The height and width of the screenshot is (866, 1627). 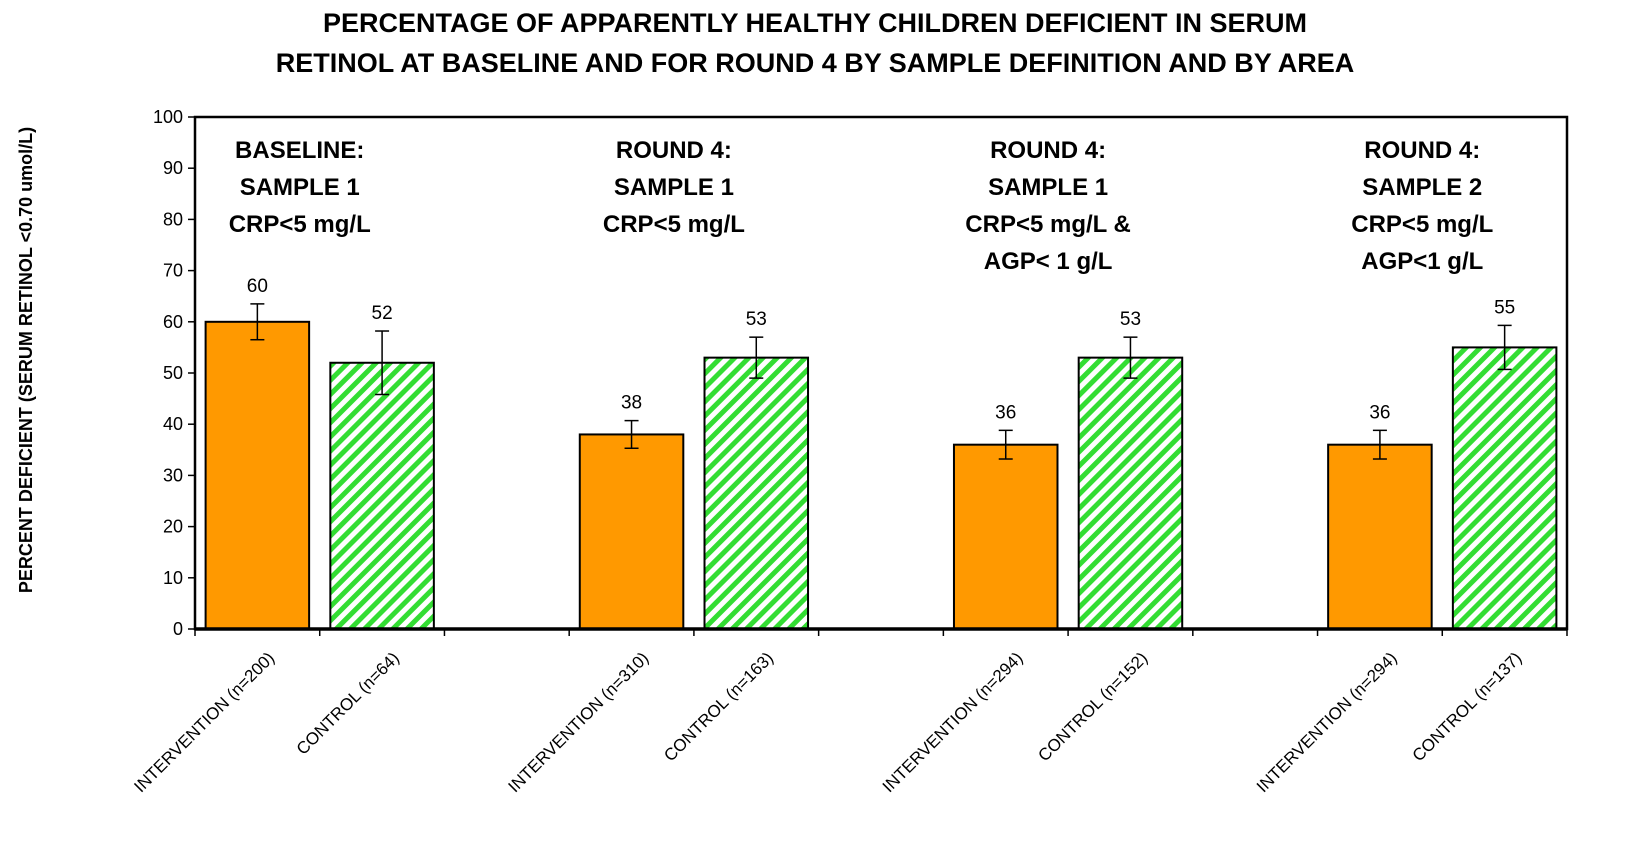 I want to click on group-annotation: SAMPLE 2, so click(x=1422, y=187).